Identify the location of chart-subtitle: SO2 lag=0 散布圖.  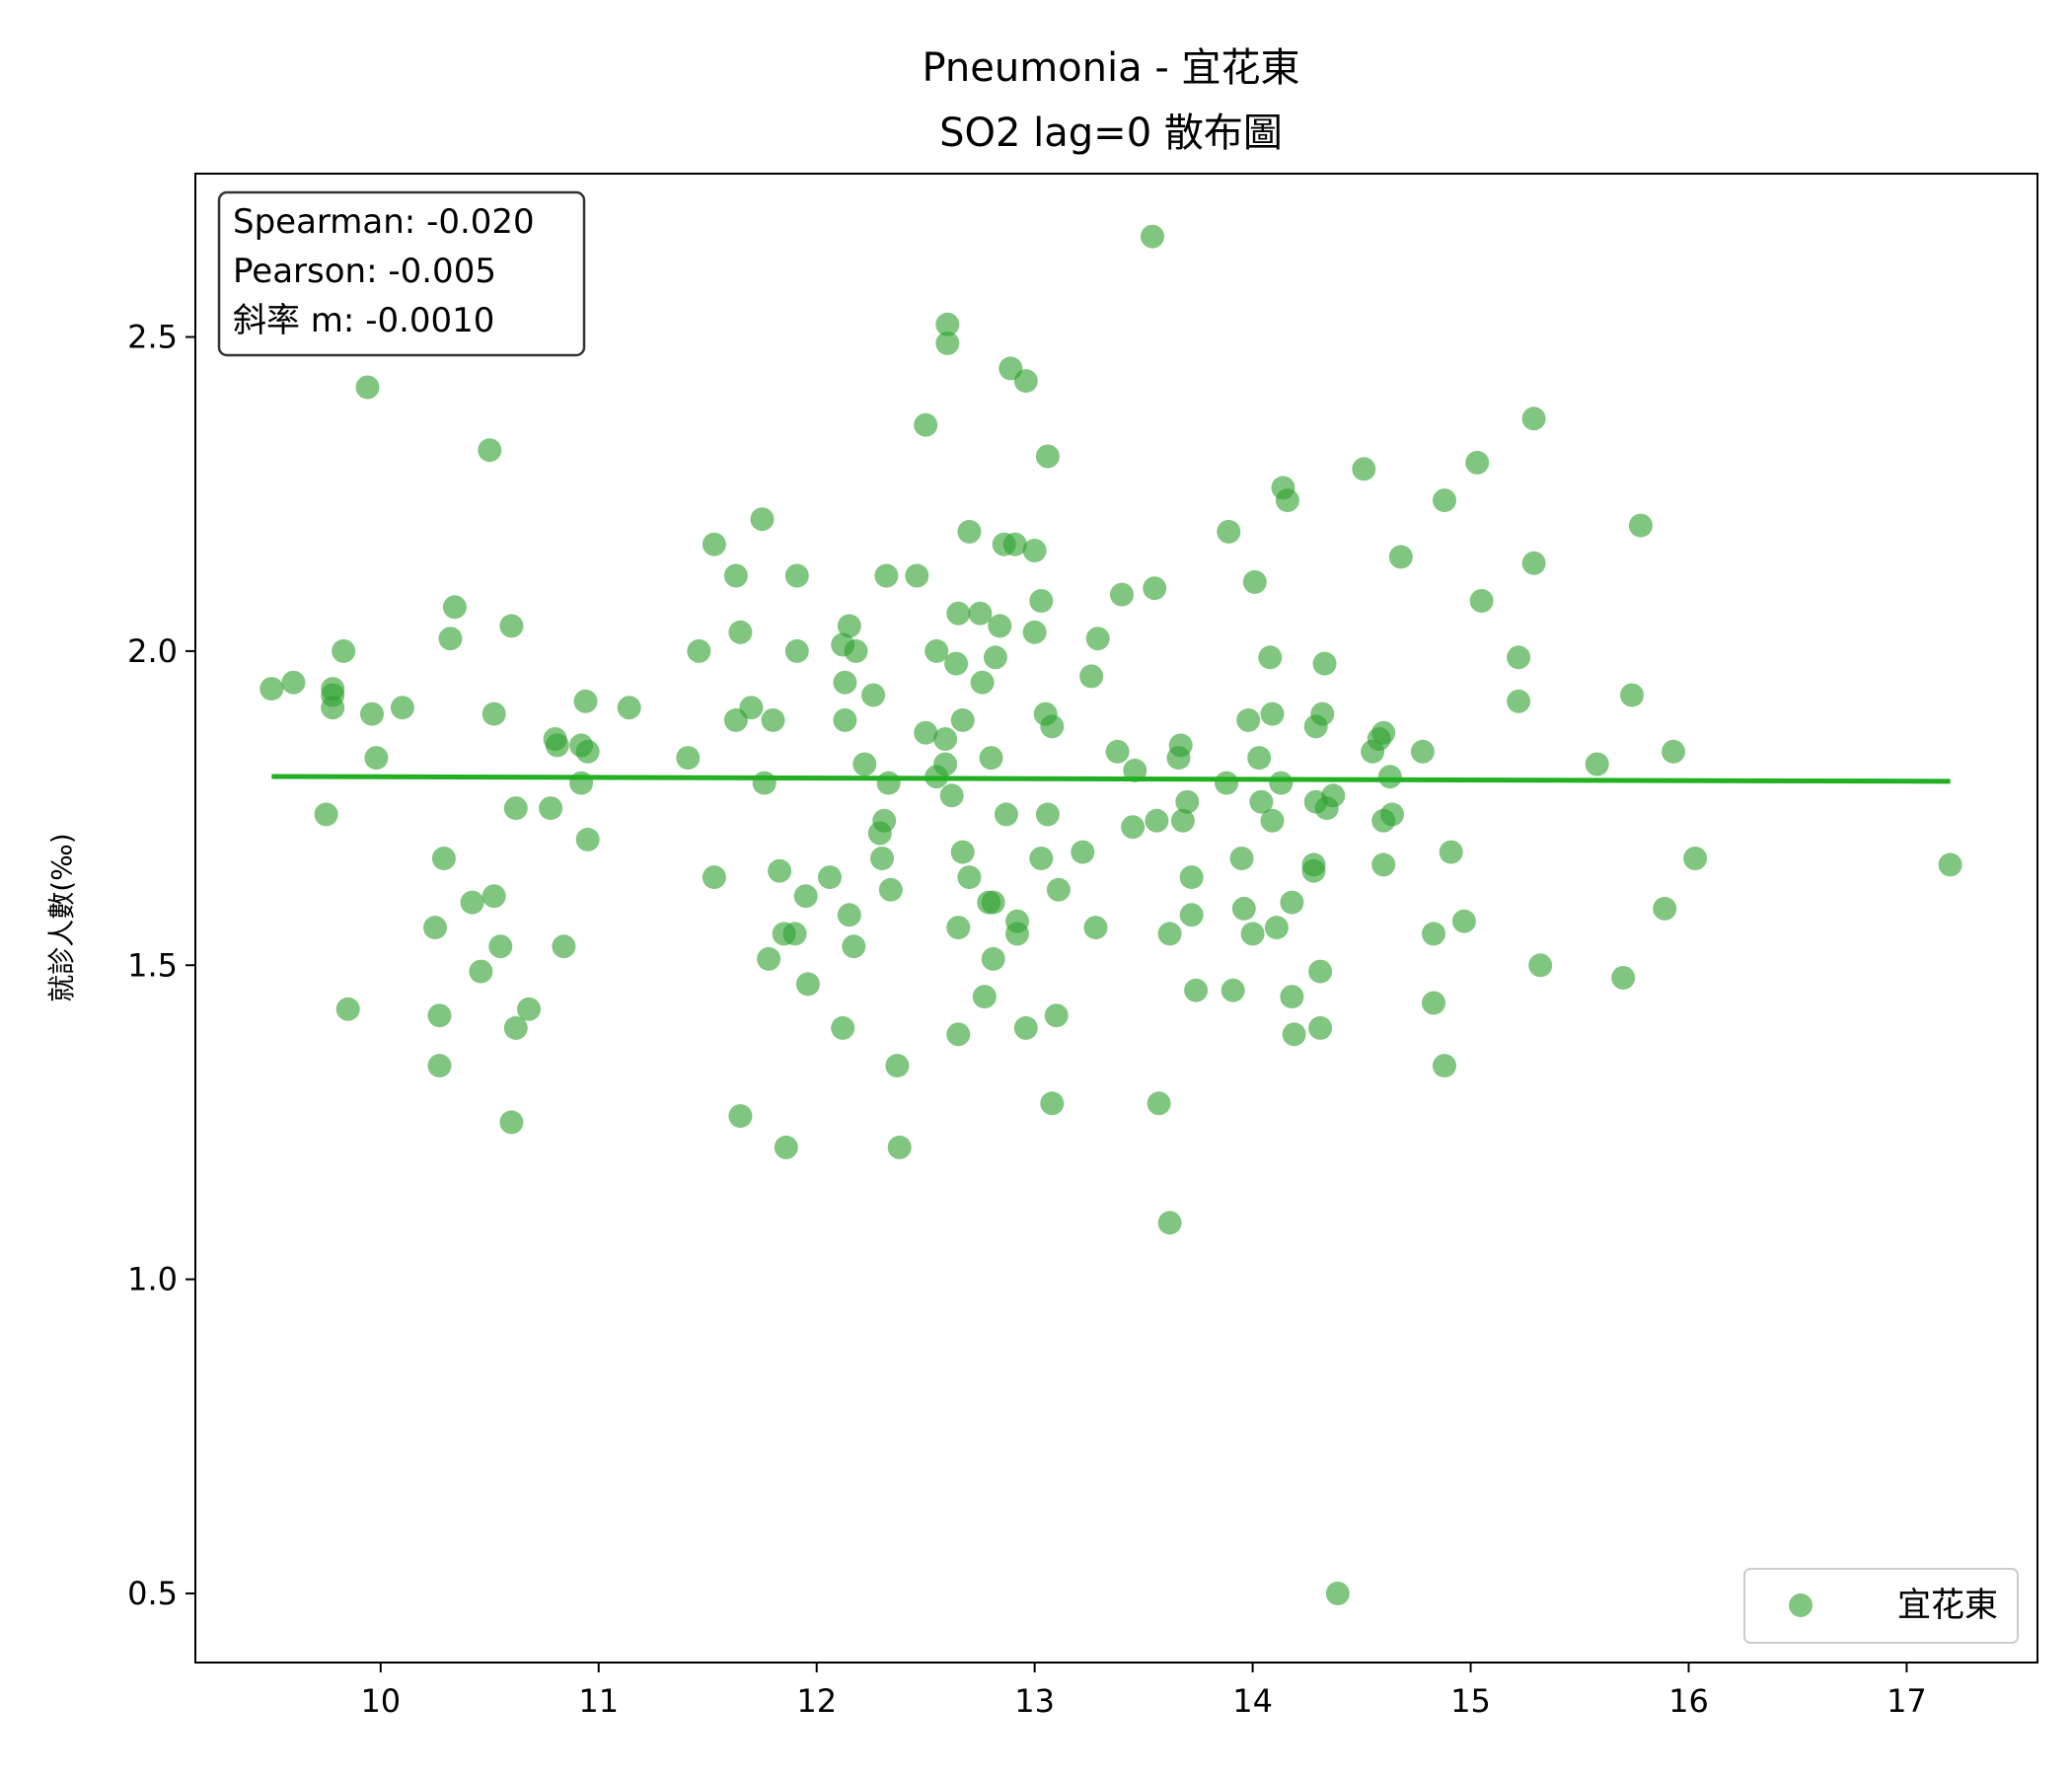
(1111, 133).